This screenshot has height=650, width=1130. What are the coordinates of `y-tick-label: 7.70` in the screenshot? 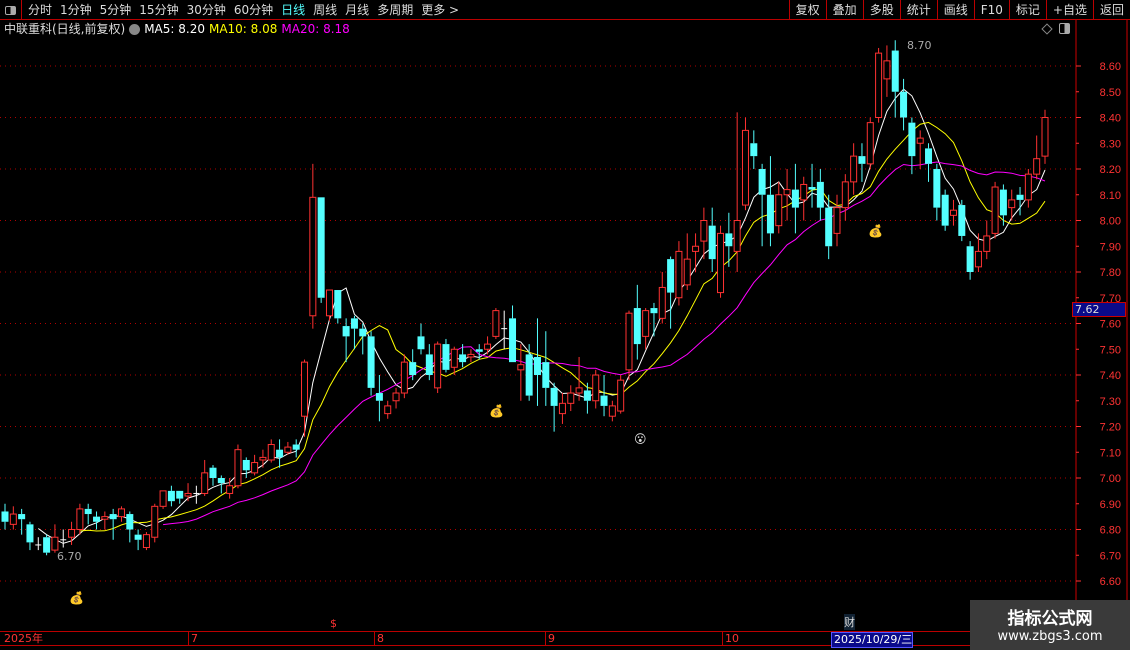 It's located at (1110, 299).